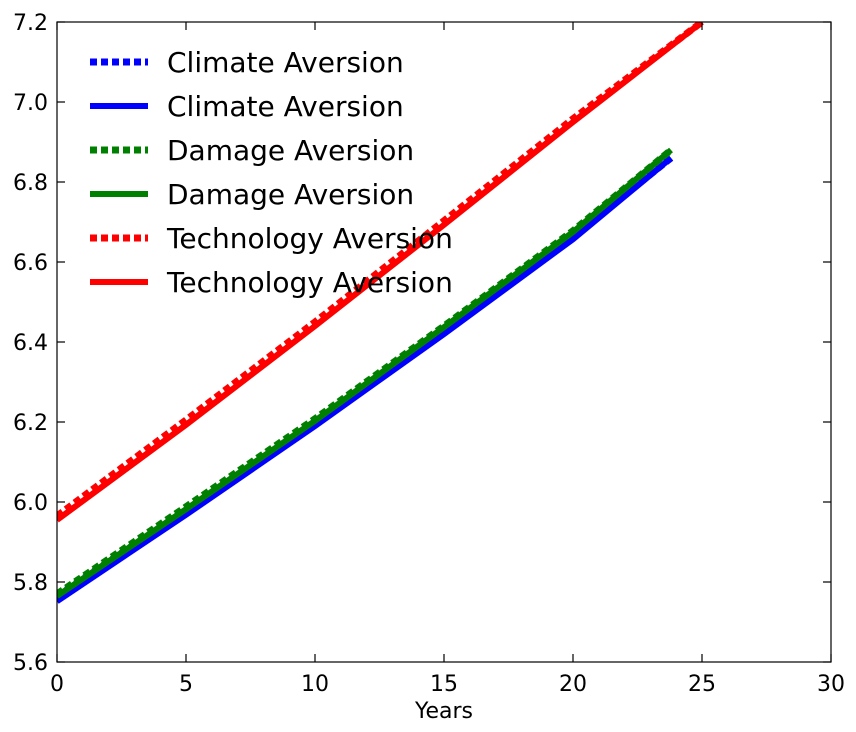 The height and width of the screenshot is (732, 856). I want to click on y-tick-label: 6.8, so click(30, 183).